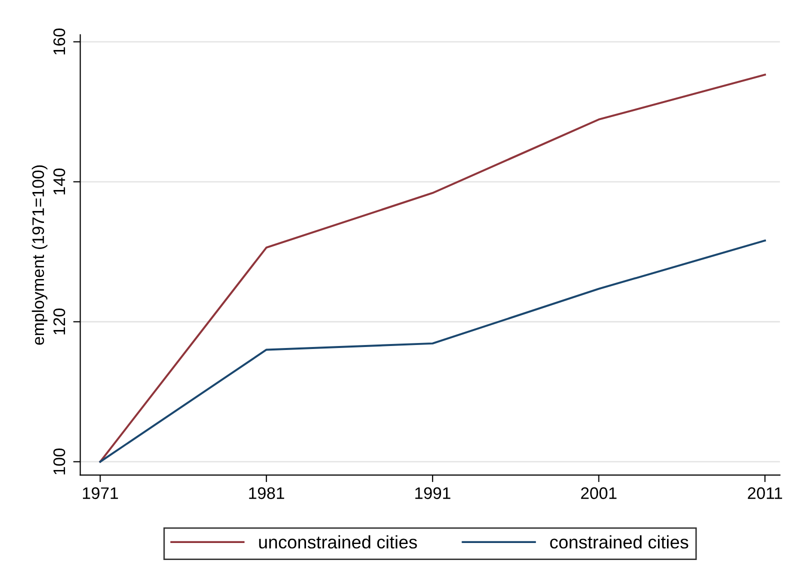  Describe the element at coordinates (266, 493) in the screenshot. I see `x-tick-label: 1981` at that location.